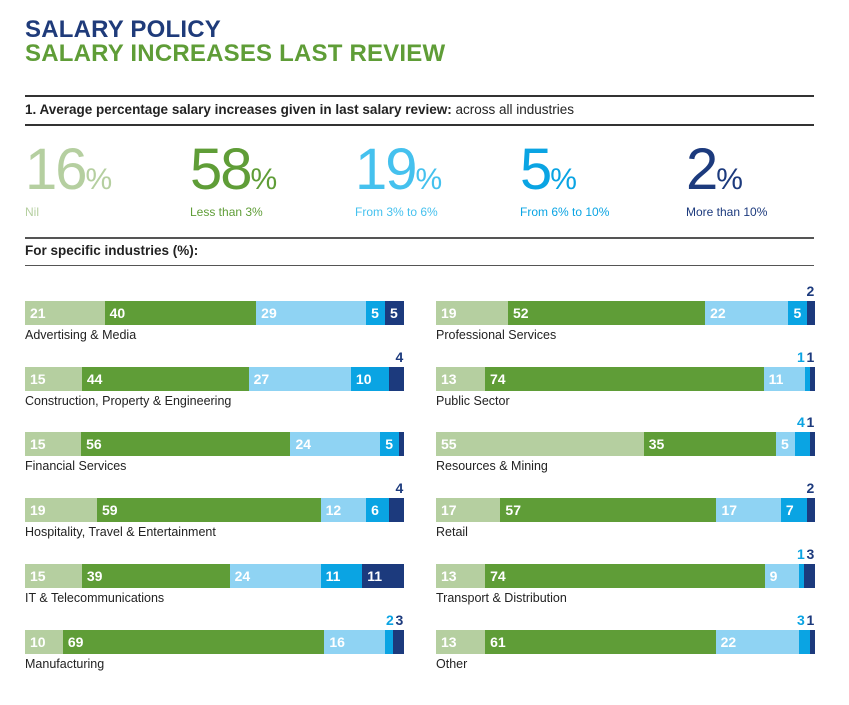 The image size is (849, 705). I want to click on bar-segment-from-3-to-6: 29, so click(311, 313).